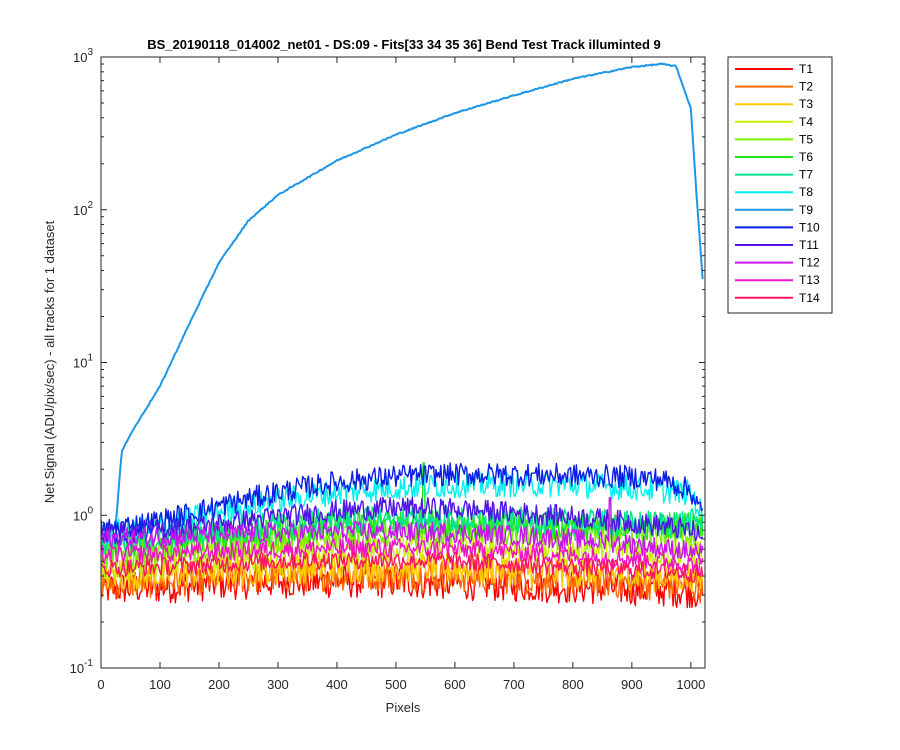  What do you see at coordinates (83, 56) in the screenshot?
I see `y-tick-label: 10³` at bounding box center [83, 56].